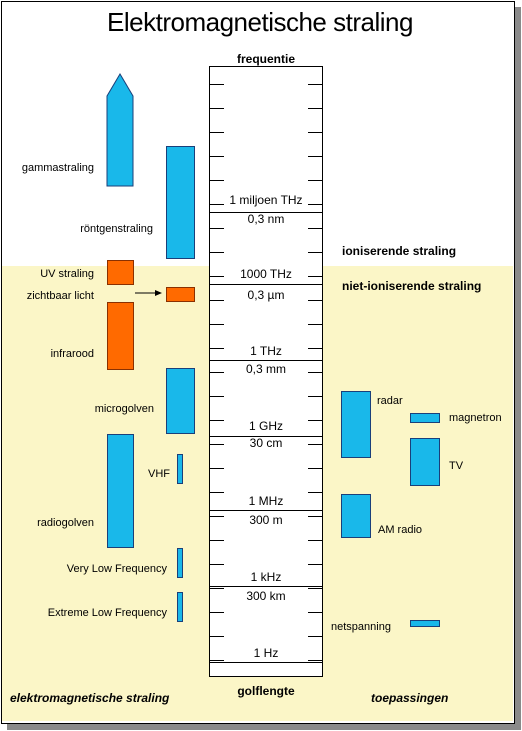 Image resolution: width=522 pixels, height=731 pixels. What do you see at coordinates (120, 272) in the screenshot?
I see `uv-band` at bounding box center [120, 272].